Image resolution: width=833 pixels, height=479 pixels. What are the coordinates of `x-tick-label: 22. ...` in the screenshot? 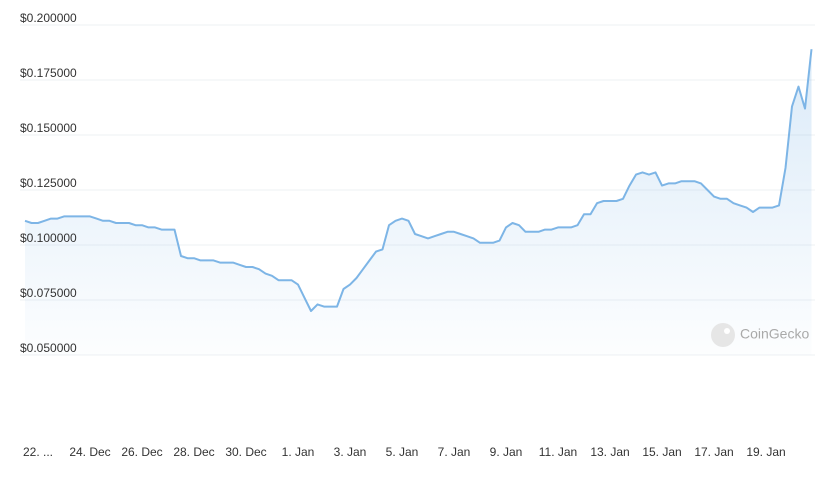 It's located at (38, 452).